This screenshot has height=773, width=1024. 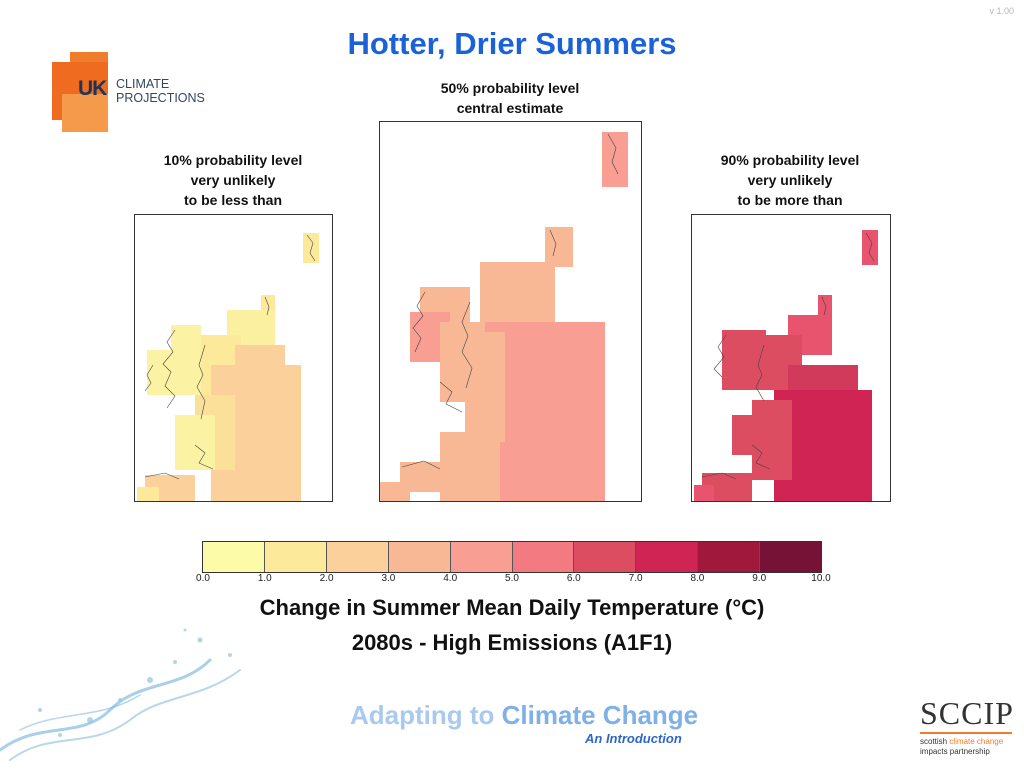 What do you see at coordinates (976, 741) in the screenshot?
I see `sccip-climate-change: climate change` at bounding box center [976, 741].